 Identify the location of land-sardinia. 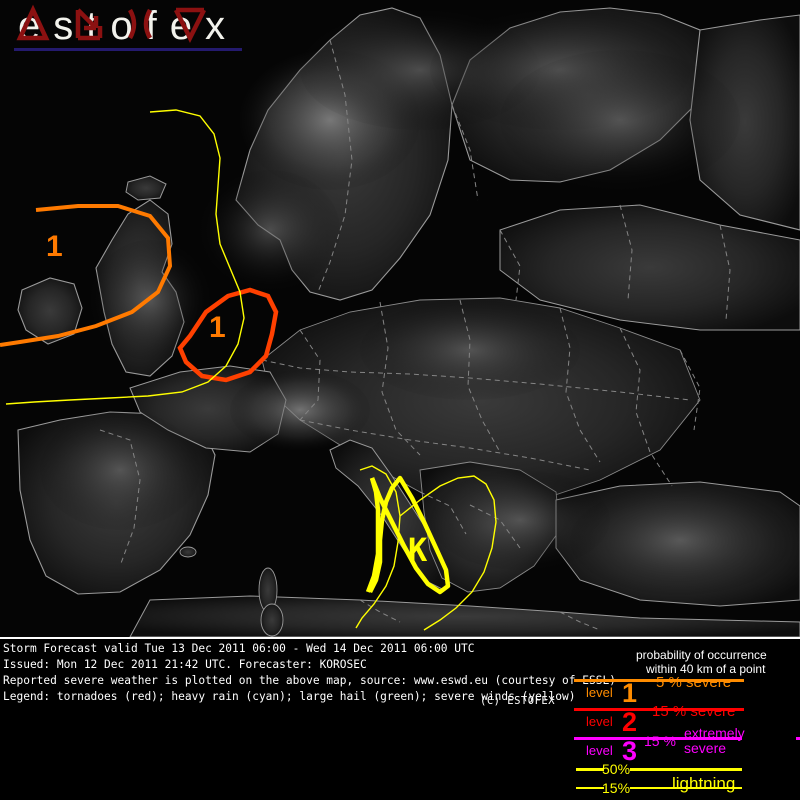
(272, 620).